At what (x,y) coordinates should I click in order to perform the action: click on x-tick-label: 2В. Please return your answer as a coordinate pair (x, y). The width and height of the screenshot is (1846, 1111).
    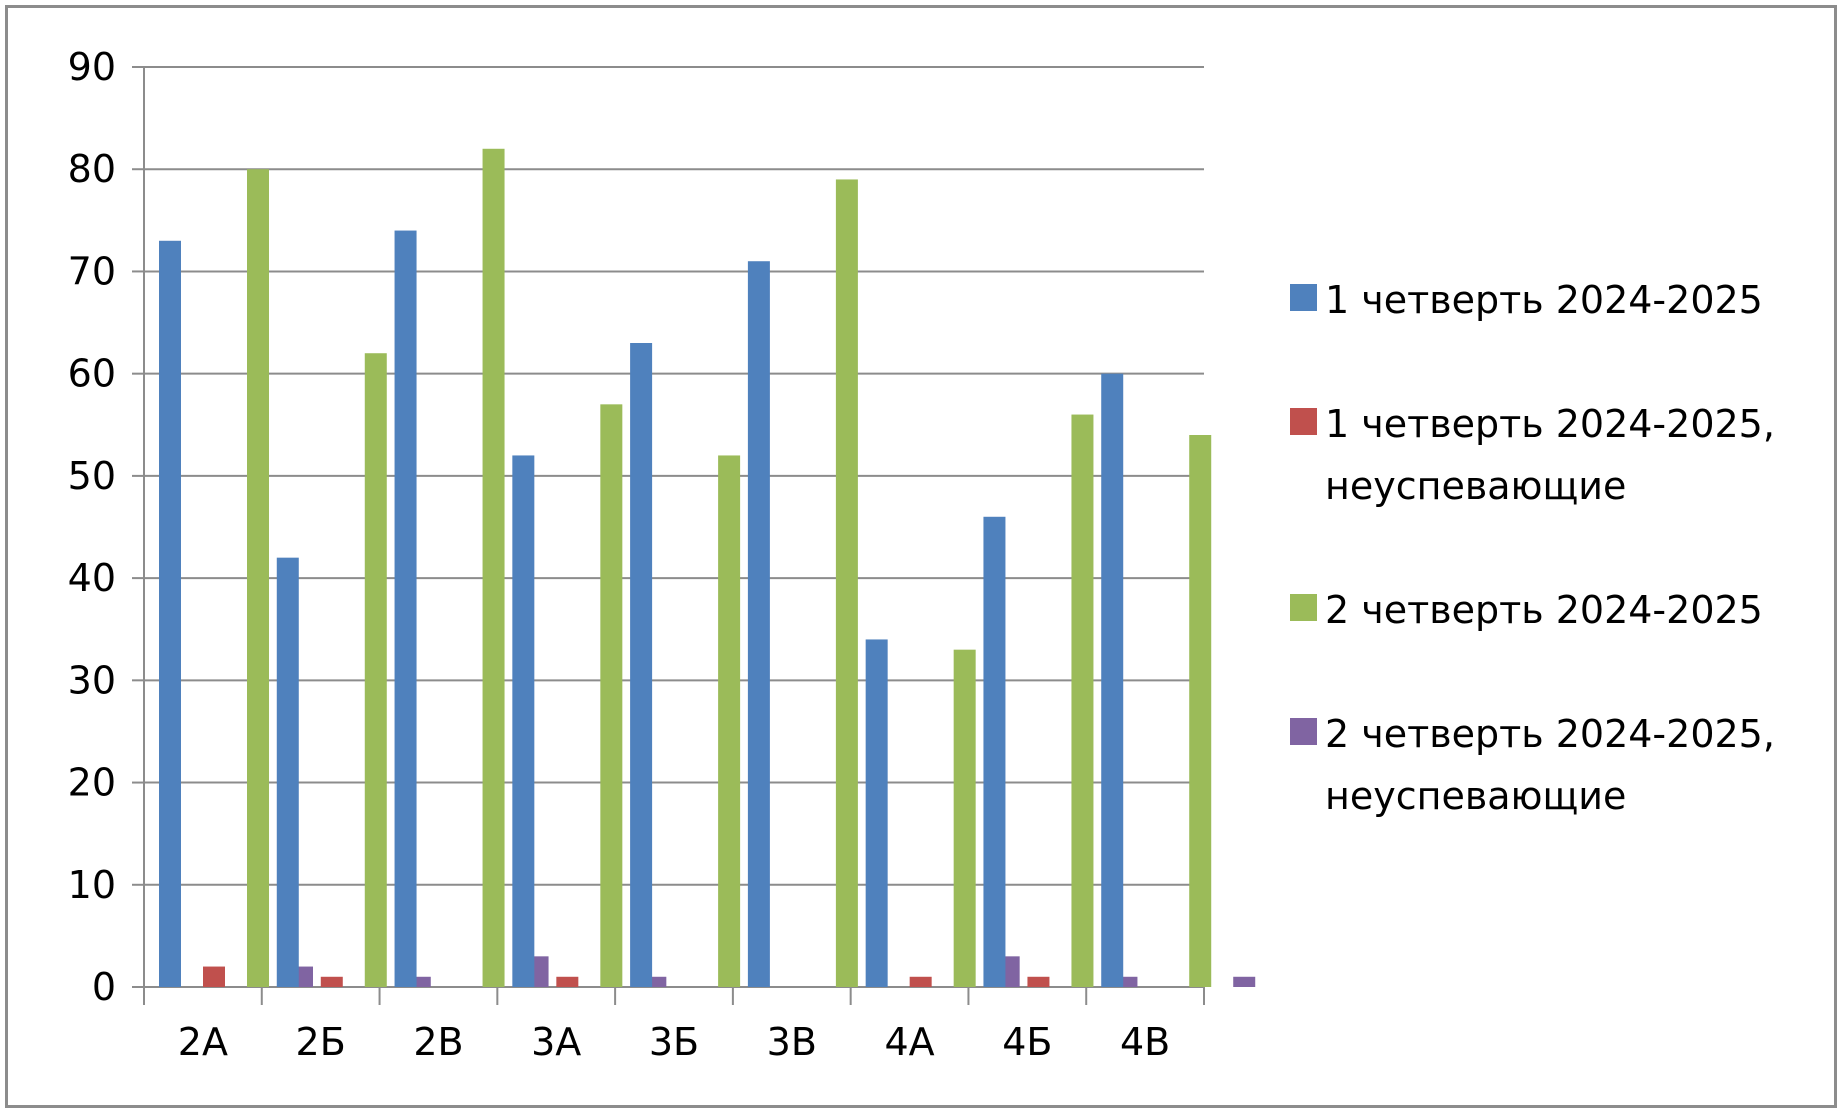
    Looking at the image, I should click on (438, 1042).